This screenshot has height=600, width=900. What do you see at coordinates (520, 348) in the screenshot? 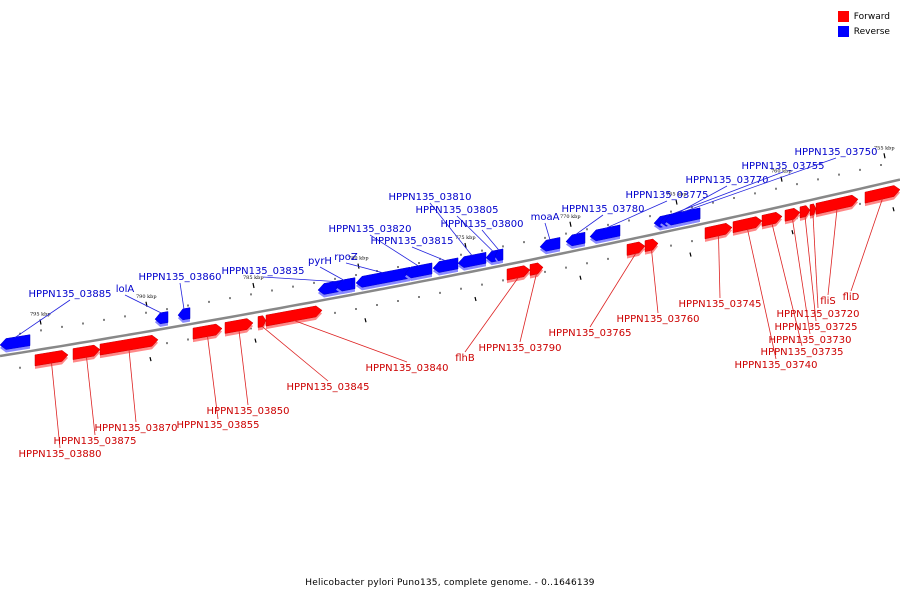
I see `gene-label: HPPN135_03790` at bounding box center [520, 348].